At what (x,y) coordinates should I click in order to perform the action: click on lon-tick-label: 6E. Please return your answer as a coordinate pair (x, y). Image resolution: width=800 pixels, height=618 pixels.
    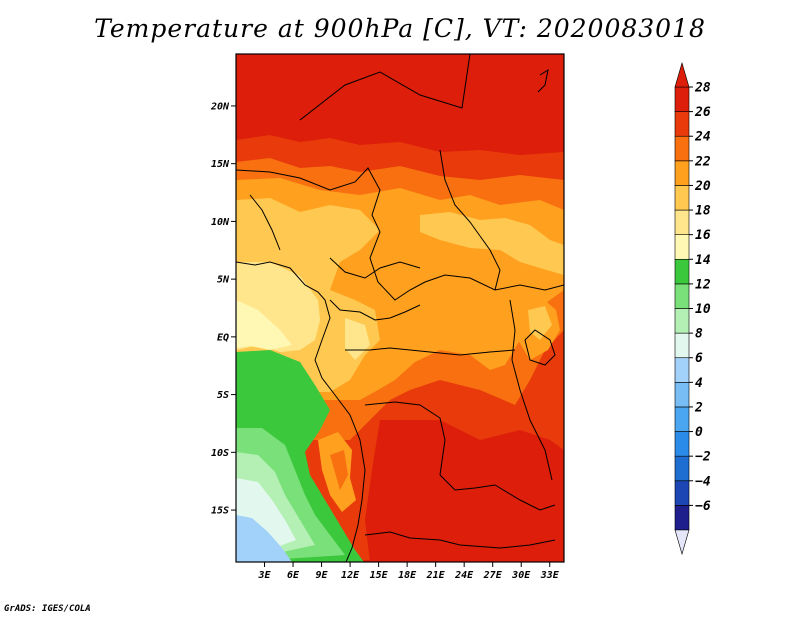
    Looking at the image, I should click on (293, 575).